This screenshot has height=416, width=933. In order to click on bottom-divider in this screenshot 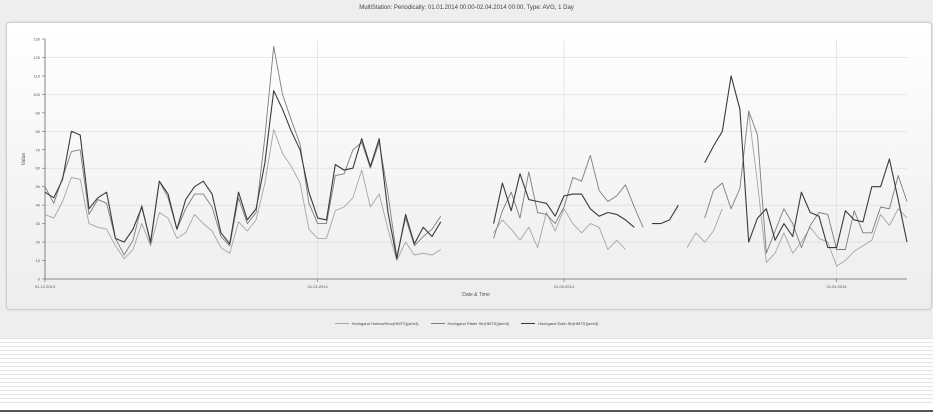, I will do `click(466, 411)`.